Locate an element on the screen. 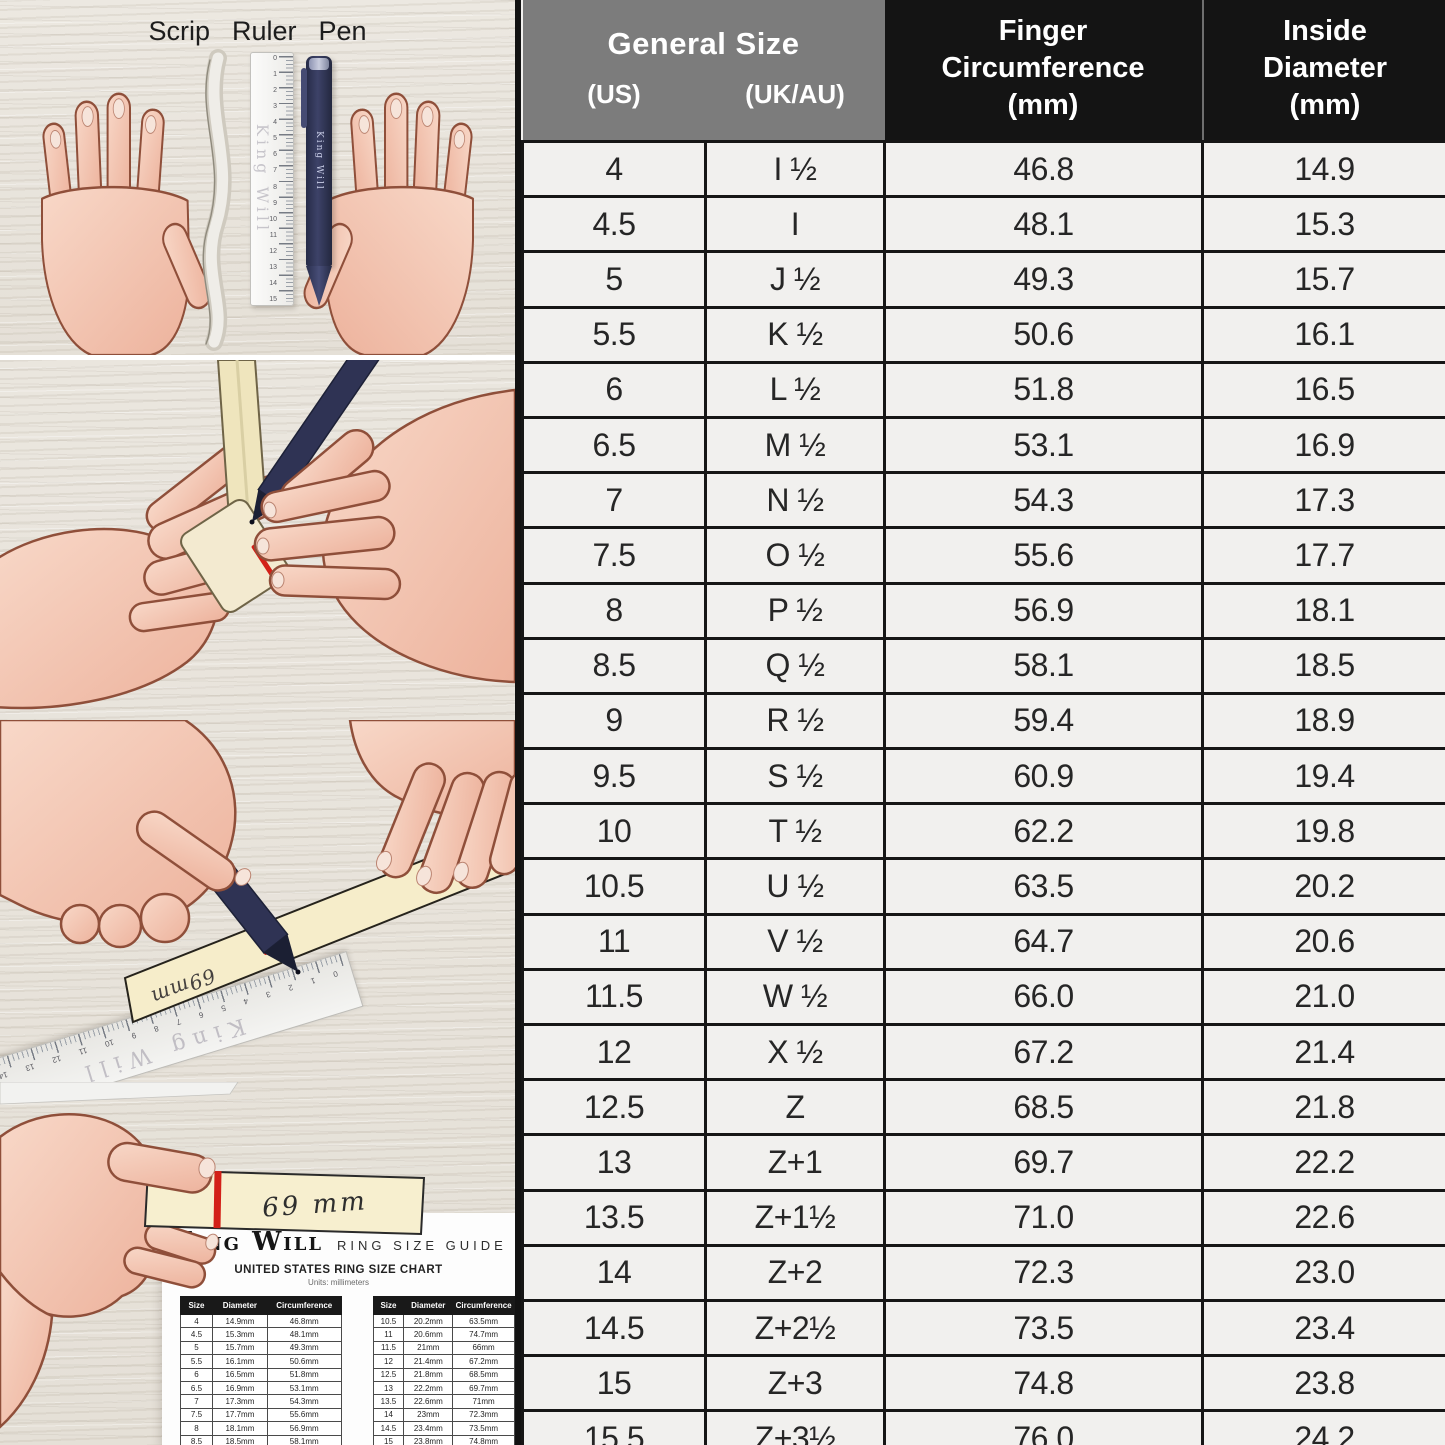  table-cell: 23.4mm is located at coordinates (428, 1428).